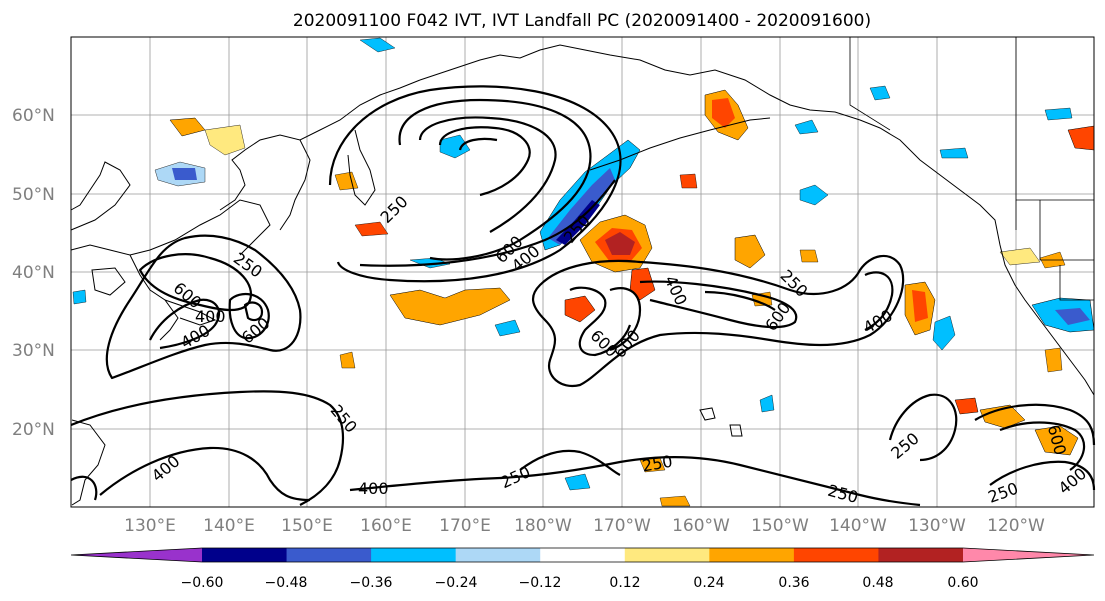  What do you see at coordinates (307, 526) in the screenshot?
I see `lon-label: 150°E` at bounding box center [307, 526].